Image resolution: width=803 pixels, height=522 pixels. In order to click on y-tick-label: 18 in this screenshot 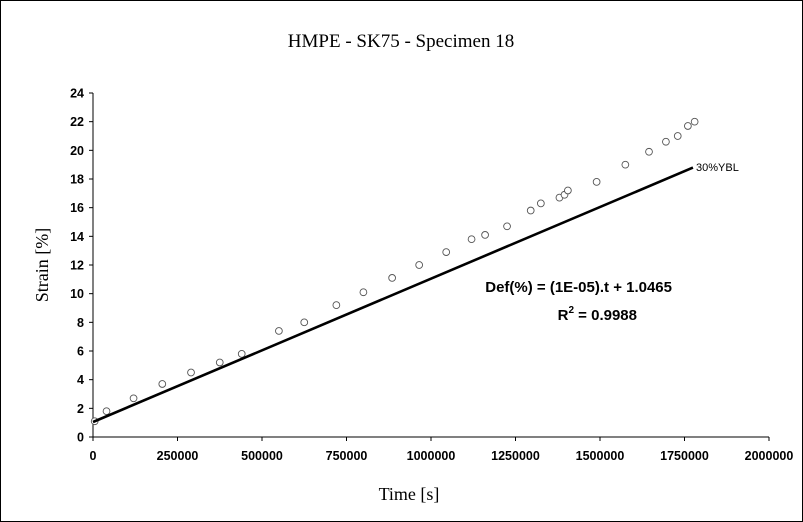, I will do `click(77, 180)`.